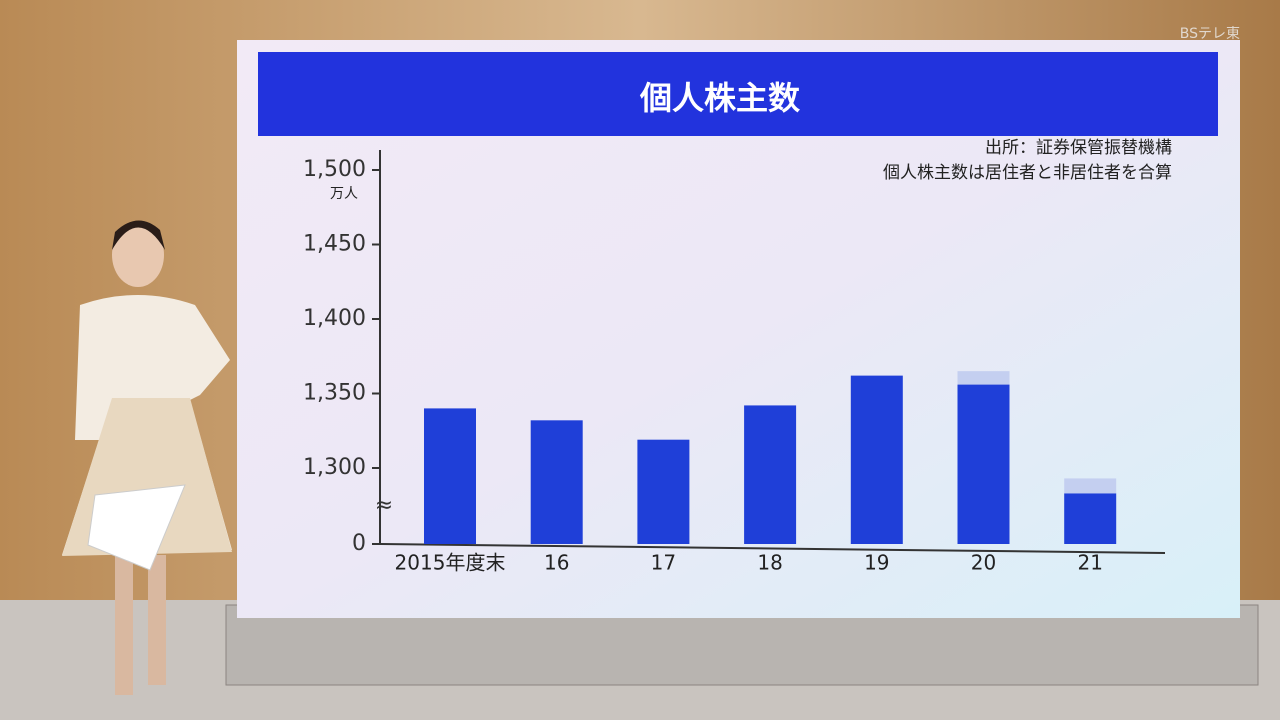 This screenshot has height=720, width=1280. I want to click on y-tick-label: 1,450, so click(334, 244).